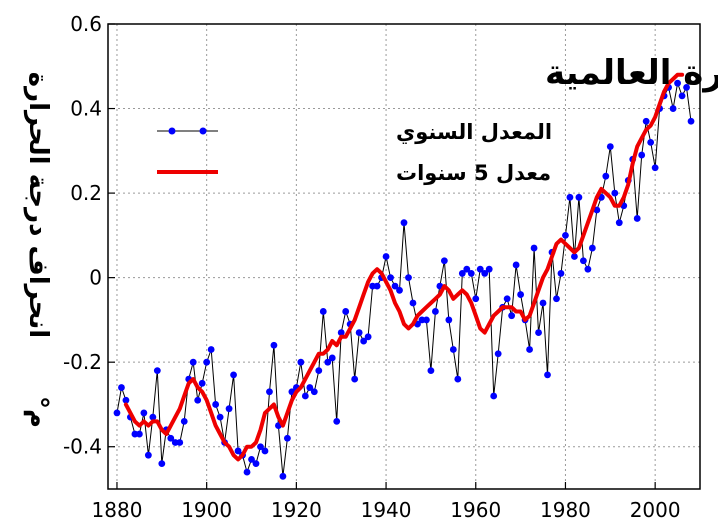  I want to click on x-tick-label: 2000, so click(655, 510).